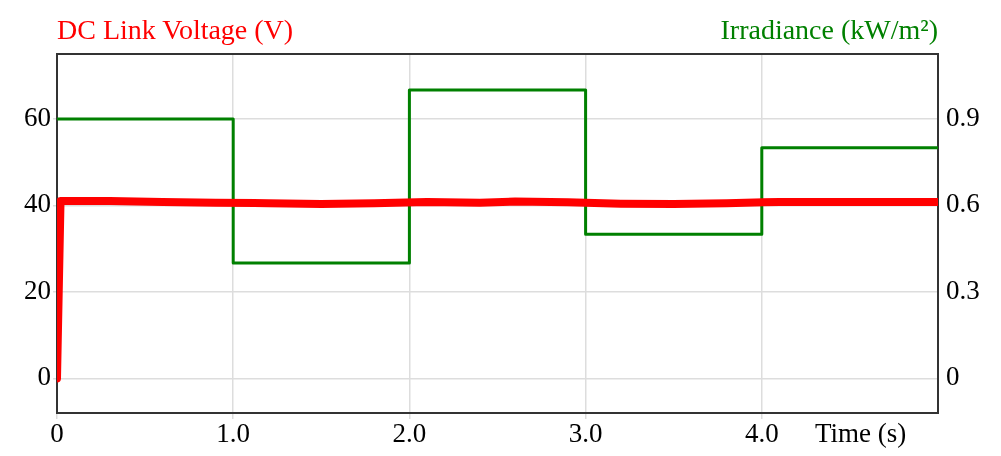  What do you see at coordinates (953, 376) in the screenshot?
I see `y2-tick-label: 0` at bounding box center [953, 376].